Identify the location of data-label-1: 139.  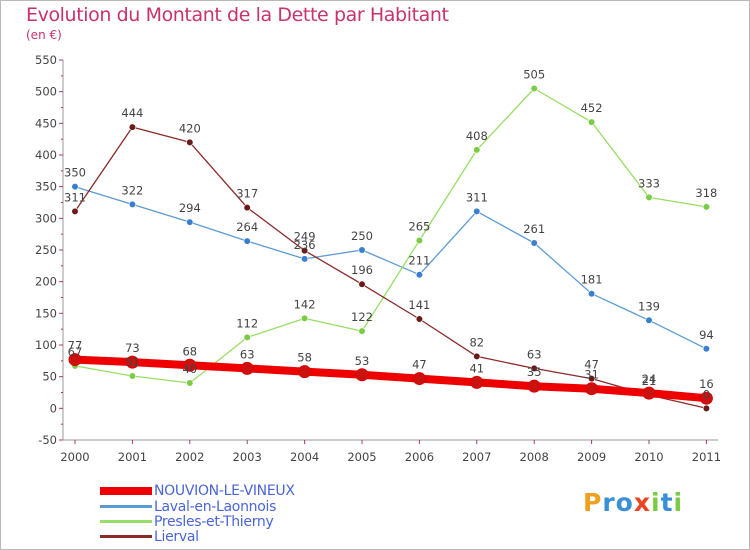
(649, 306).